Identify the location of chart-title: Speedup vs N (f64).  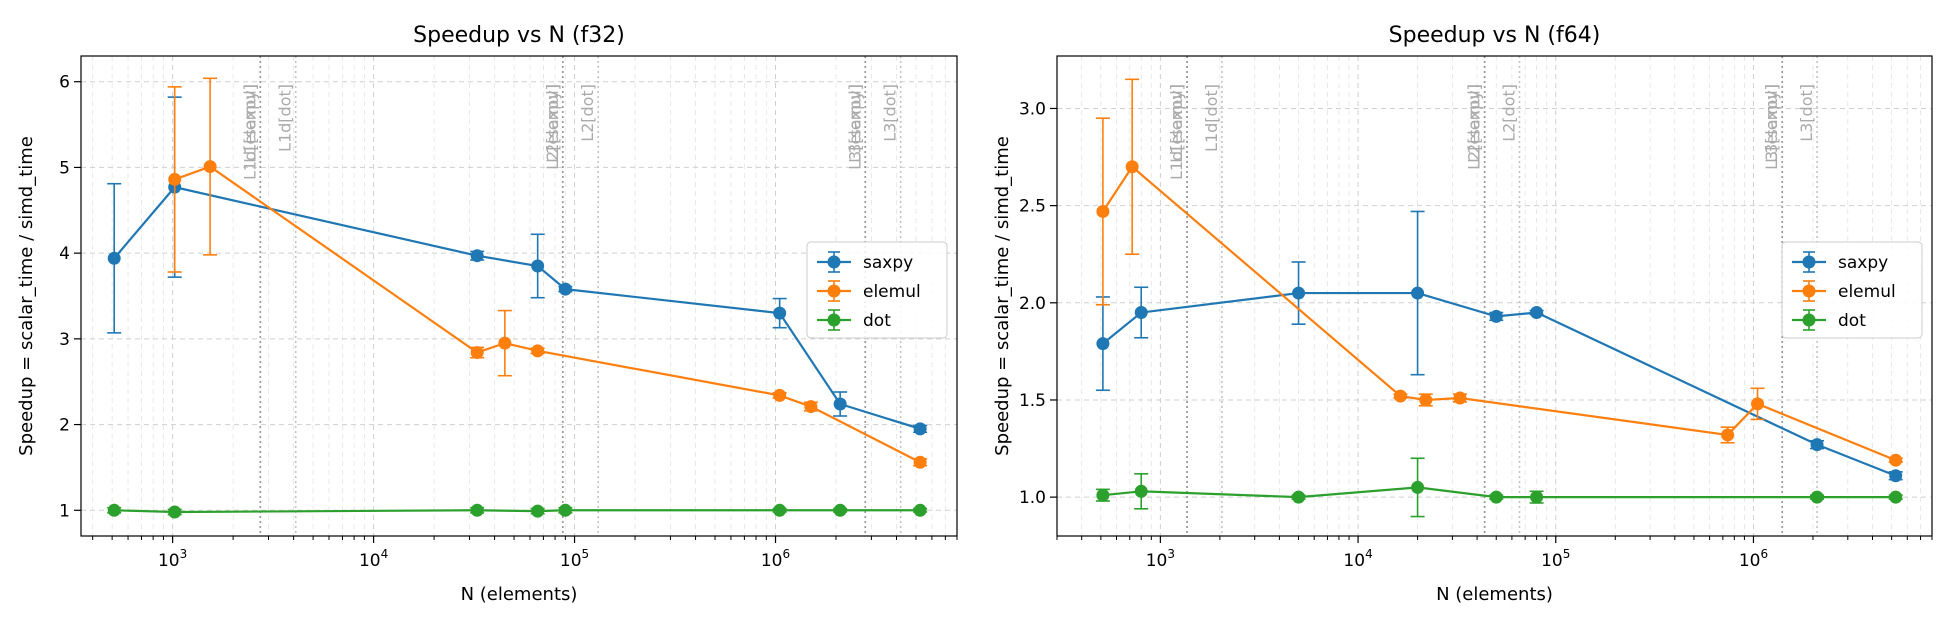
(1495, 35).